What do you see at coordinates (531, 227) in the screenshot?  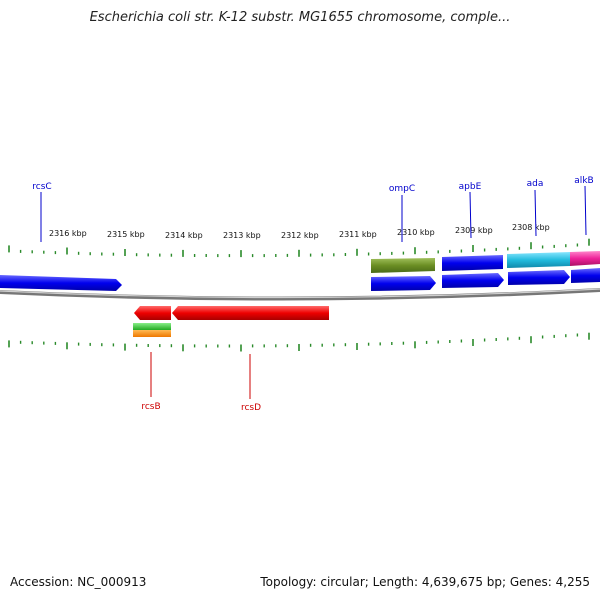 I see `kbp-label: 2308 kbp` at bounding box center [531, 227].